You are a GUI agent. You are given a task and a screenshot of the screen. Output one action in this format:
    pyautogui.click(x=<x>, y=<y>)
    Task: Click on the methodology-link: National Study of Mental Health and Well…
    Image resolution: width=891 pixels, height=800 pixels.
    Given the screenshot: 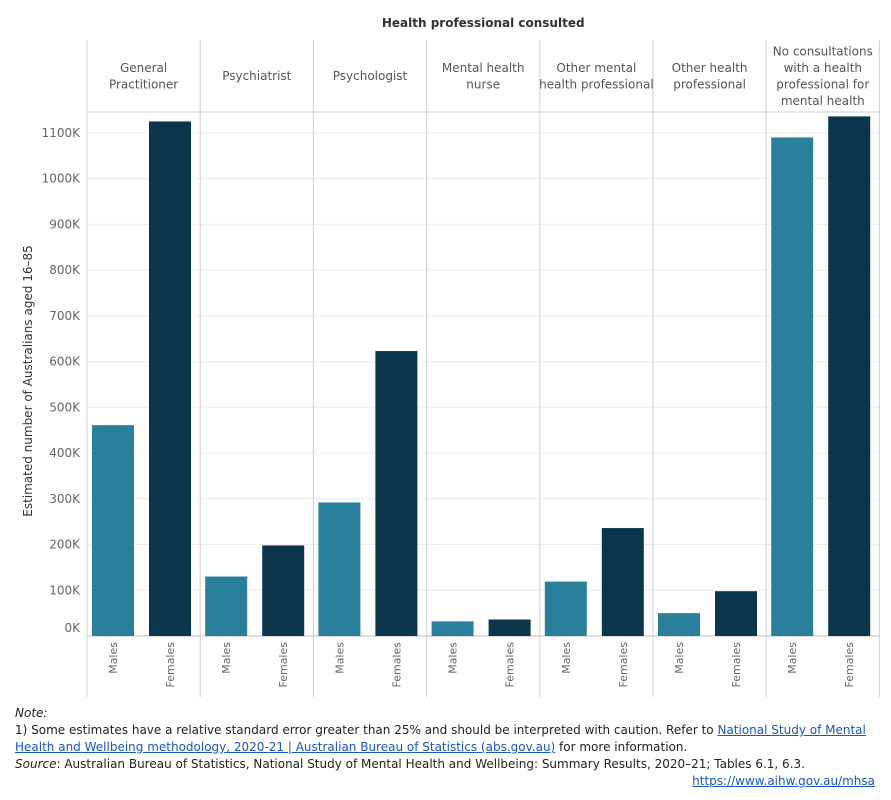 What is the action you would take?
    pyautogui.click(x=440, y=738)
    